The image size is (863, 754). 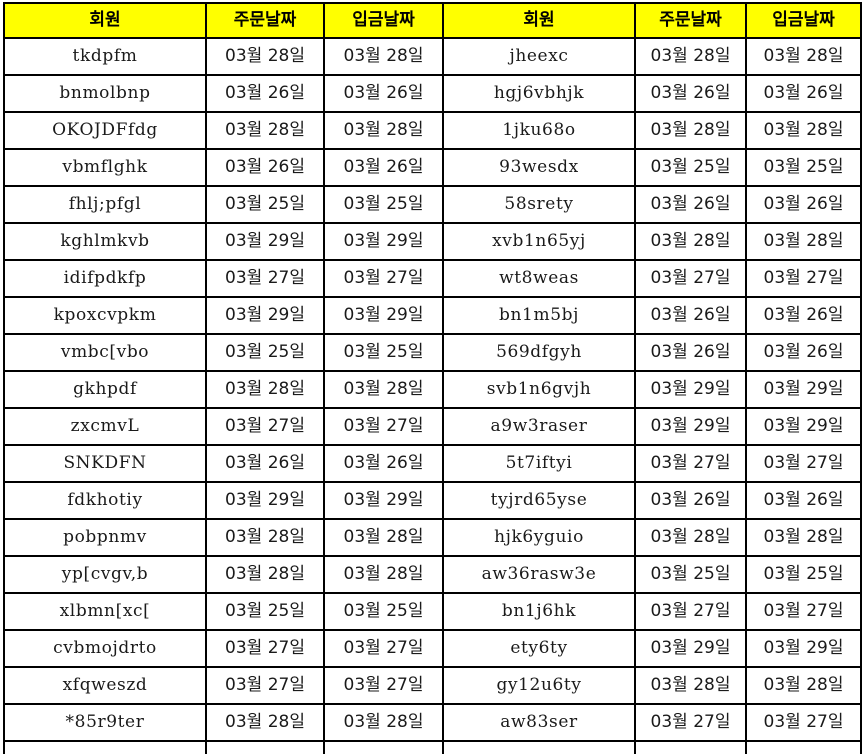 What do you see at coordinates (539, 574) in the screenshot?
I see `cell-member-right: aw36rasw3e` at bounding box center [539, 574].